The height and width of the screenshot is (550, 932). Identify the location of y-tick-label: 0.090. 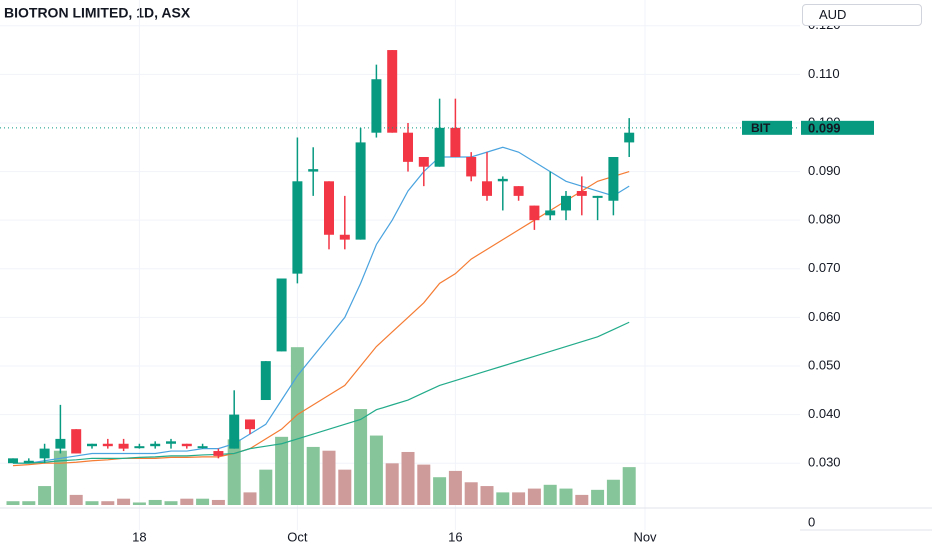
(824, 170).